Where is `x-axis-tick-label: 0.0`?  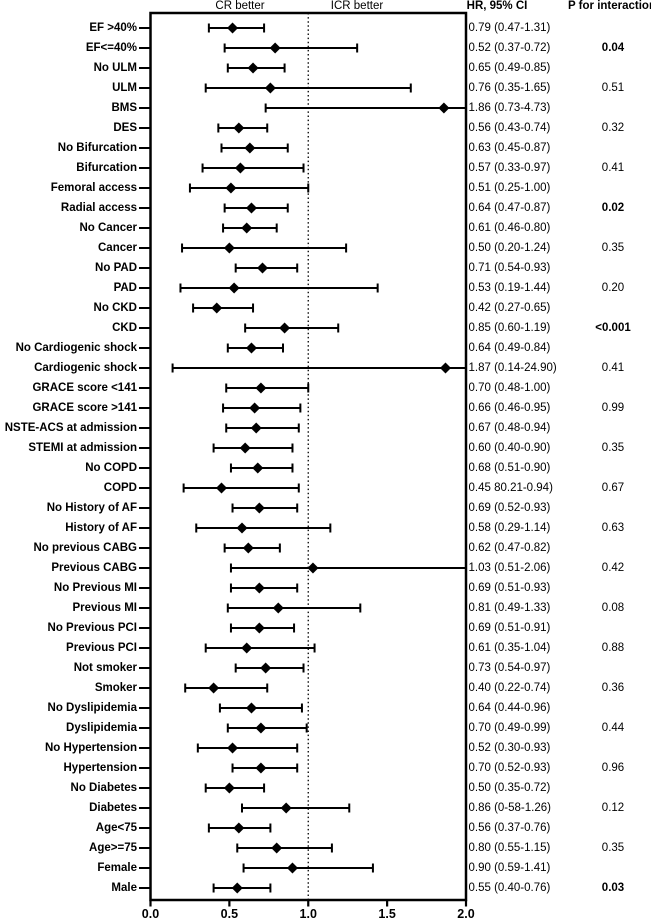
x-axis-tick-label: 0.0 is located at coordinates (150, 914).